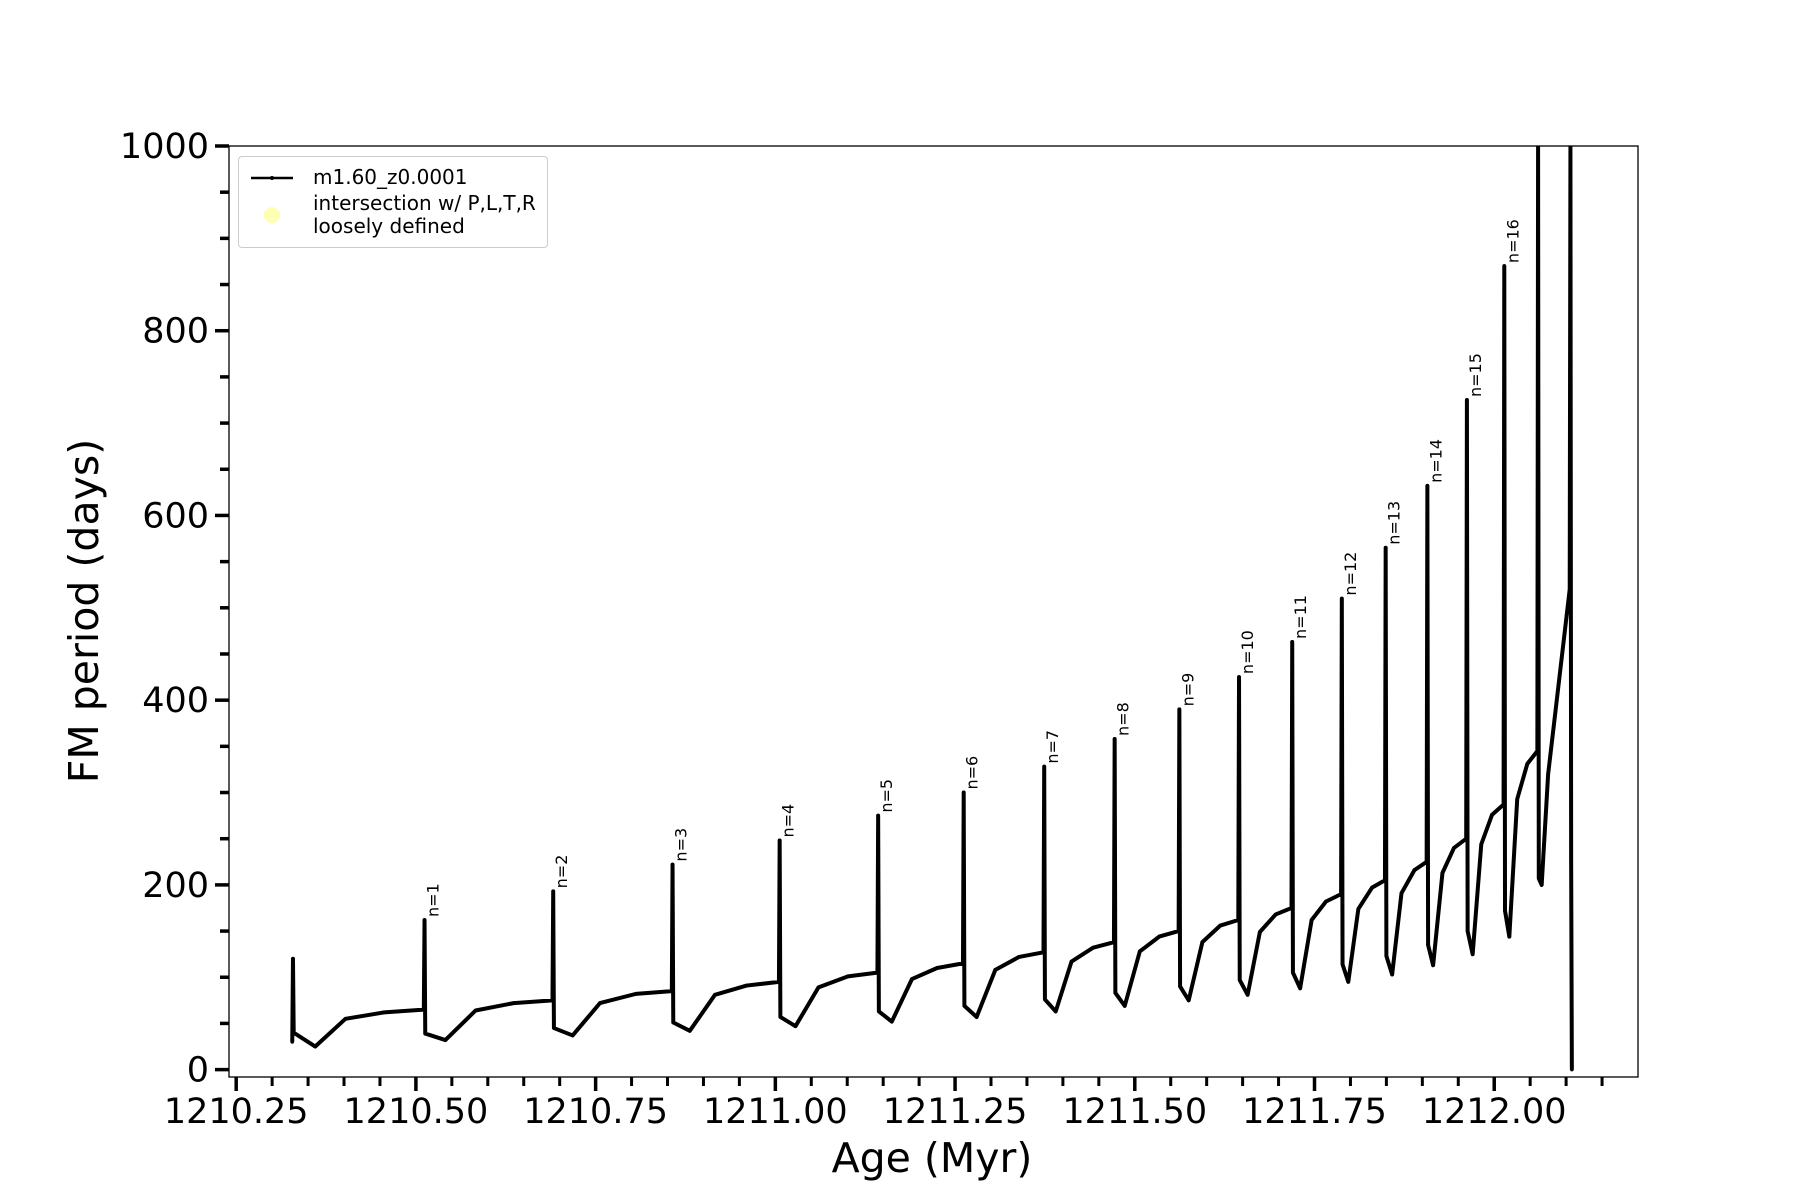  What do you see at coordinates (1475, 375) in the screenshot?
I see `annotation: n=15` at bounding box center [1475, 375].